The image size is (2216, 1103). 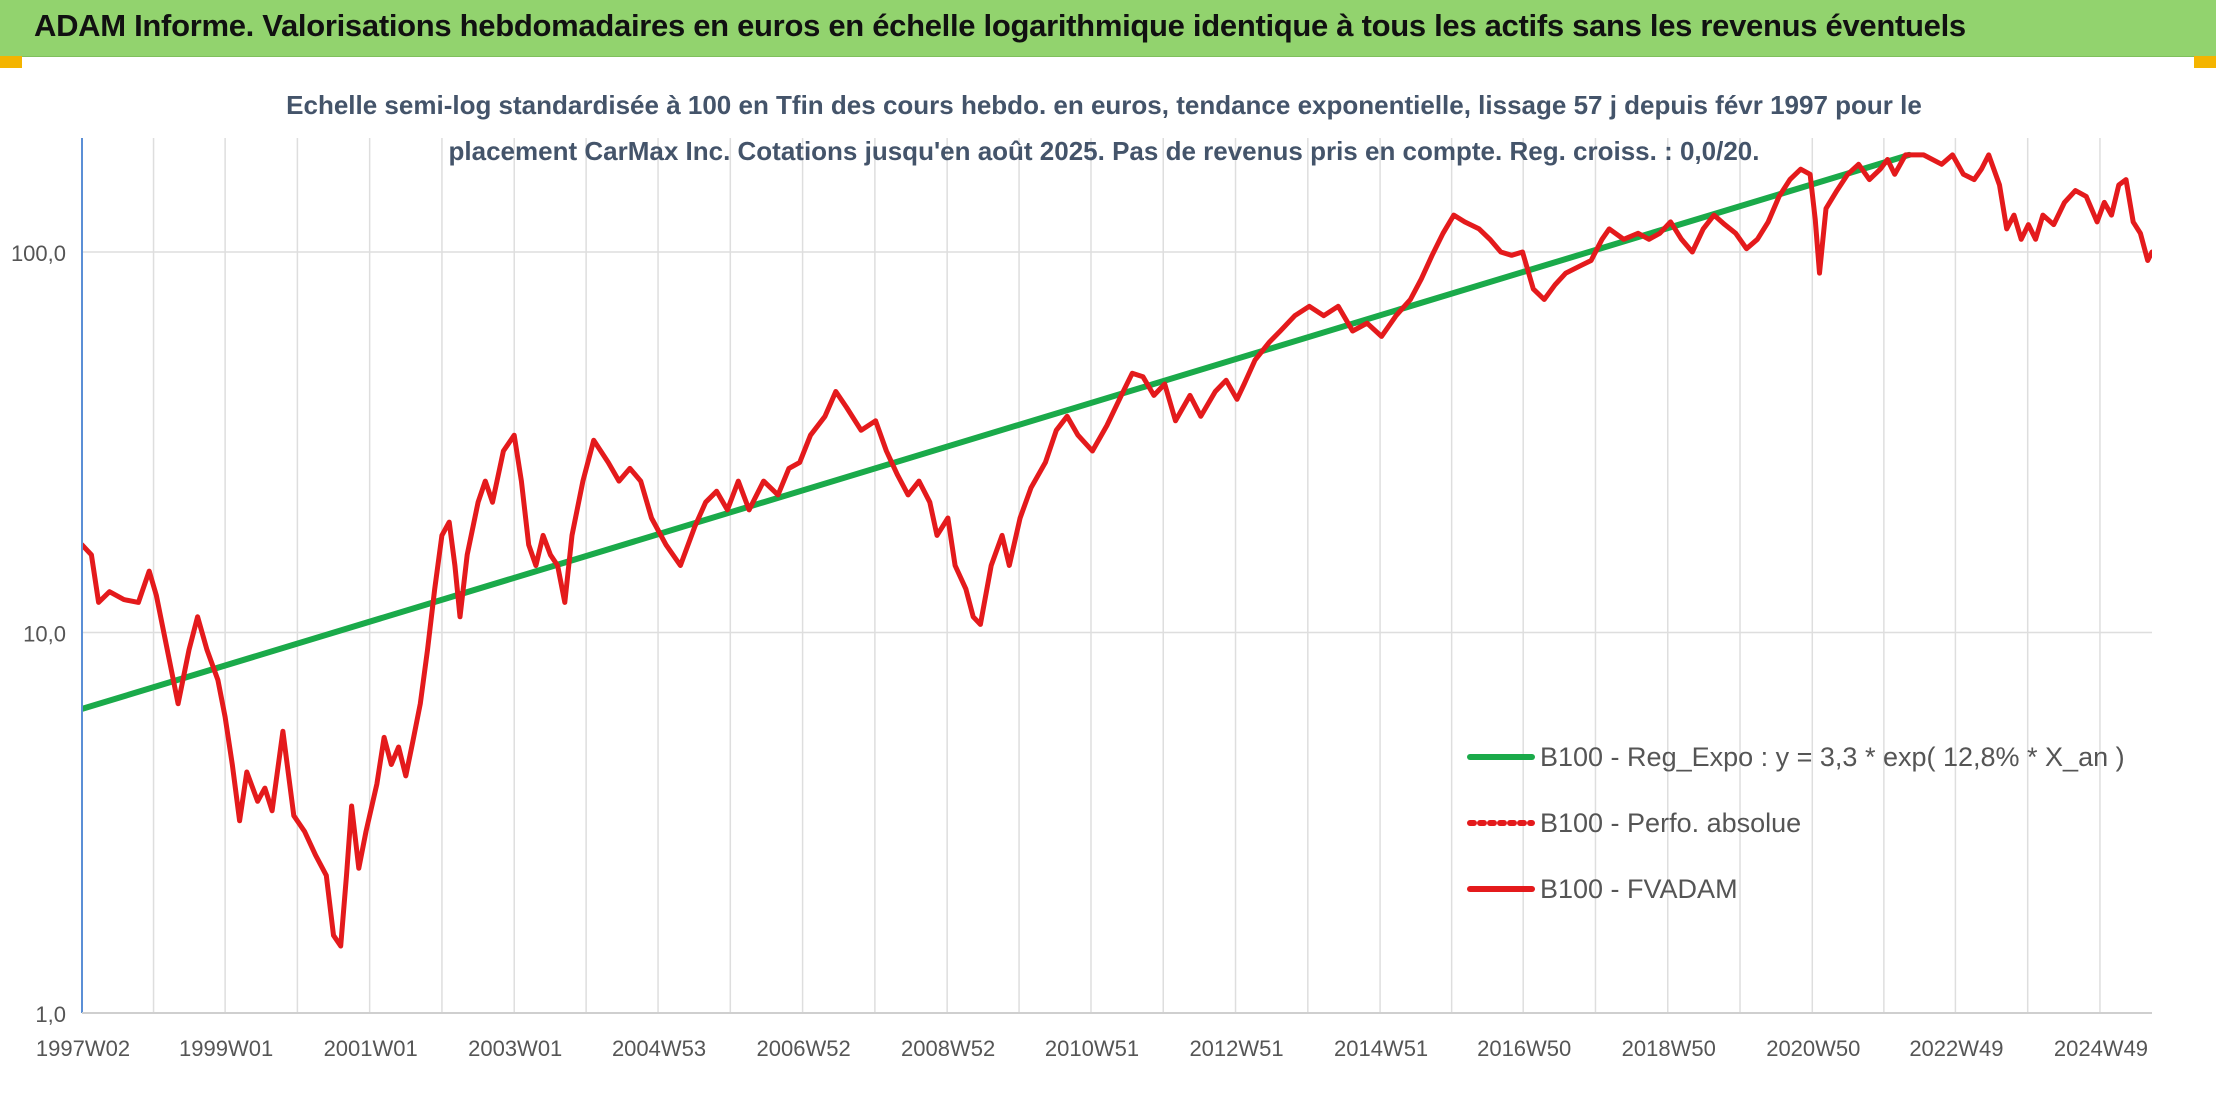 I want to click on y-tick-label: 10,0, so click(x=44, y=634).